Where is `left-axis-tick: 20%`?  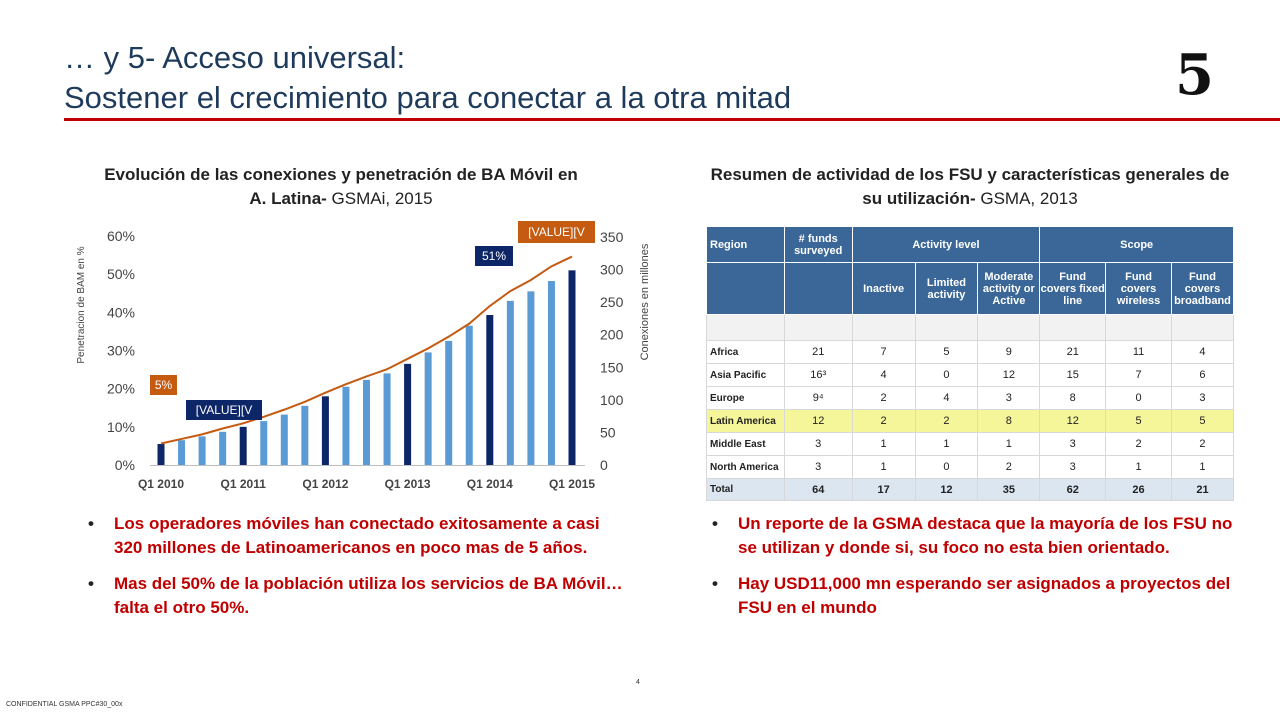 left-axis-tick: 20% is located at coordinates (121, 389).